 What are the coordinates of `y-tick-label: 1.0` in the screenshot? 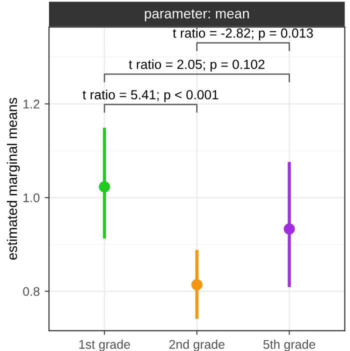 It's located at (32, 197).